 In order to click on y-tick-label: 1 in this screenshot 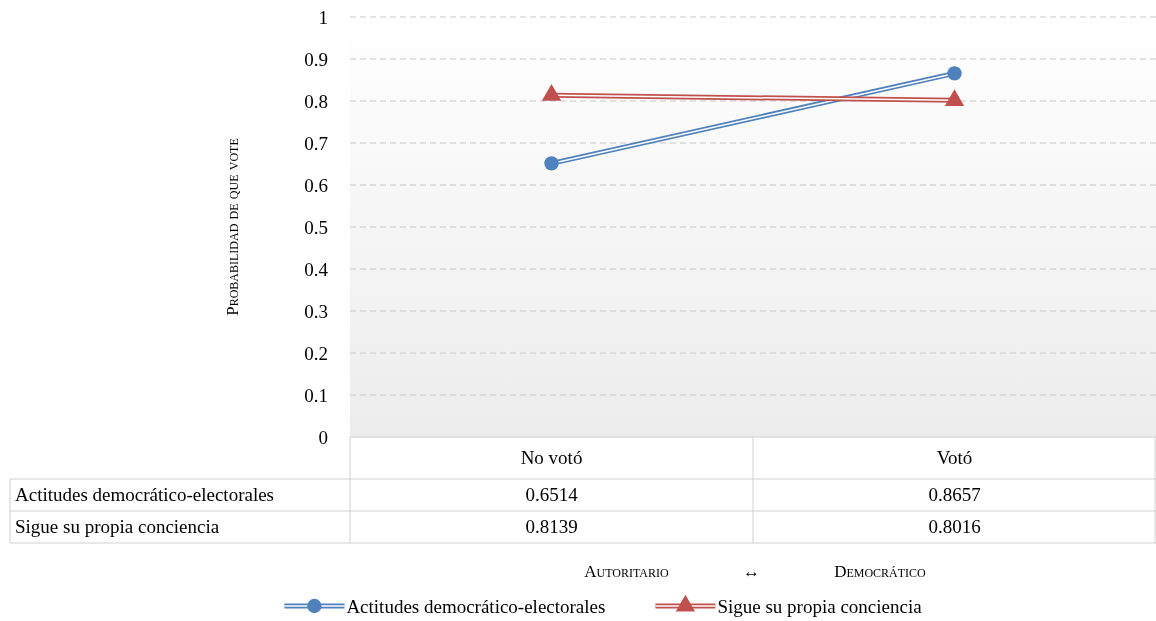, I will do `click(323, 17)`.